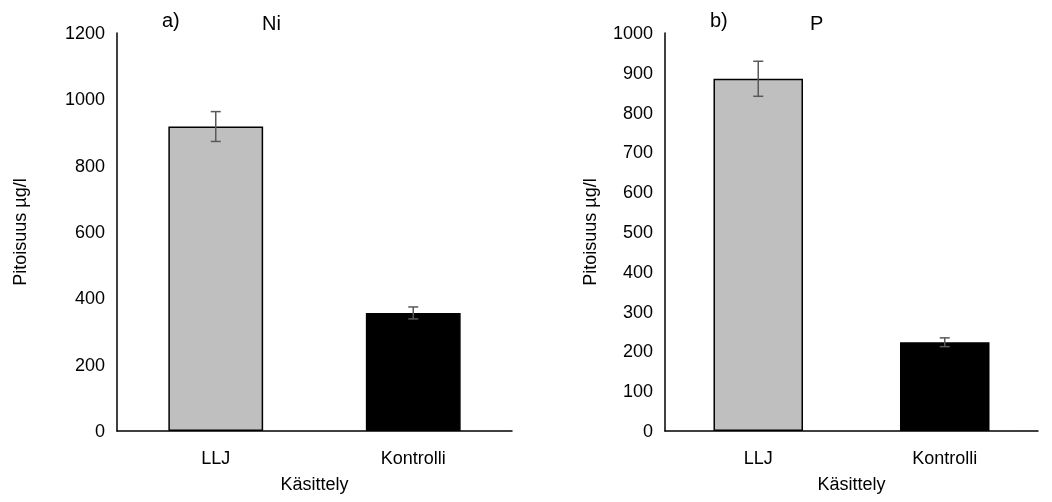 This screenshot has width=1052, height=502. What do you see at coordinates (637, 152) in the screenshot?
I see `y-tick-label: 700` at bounding box center [637, 152].